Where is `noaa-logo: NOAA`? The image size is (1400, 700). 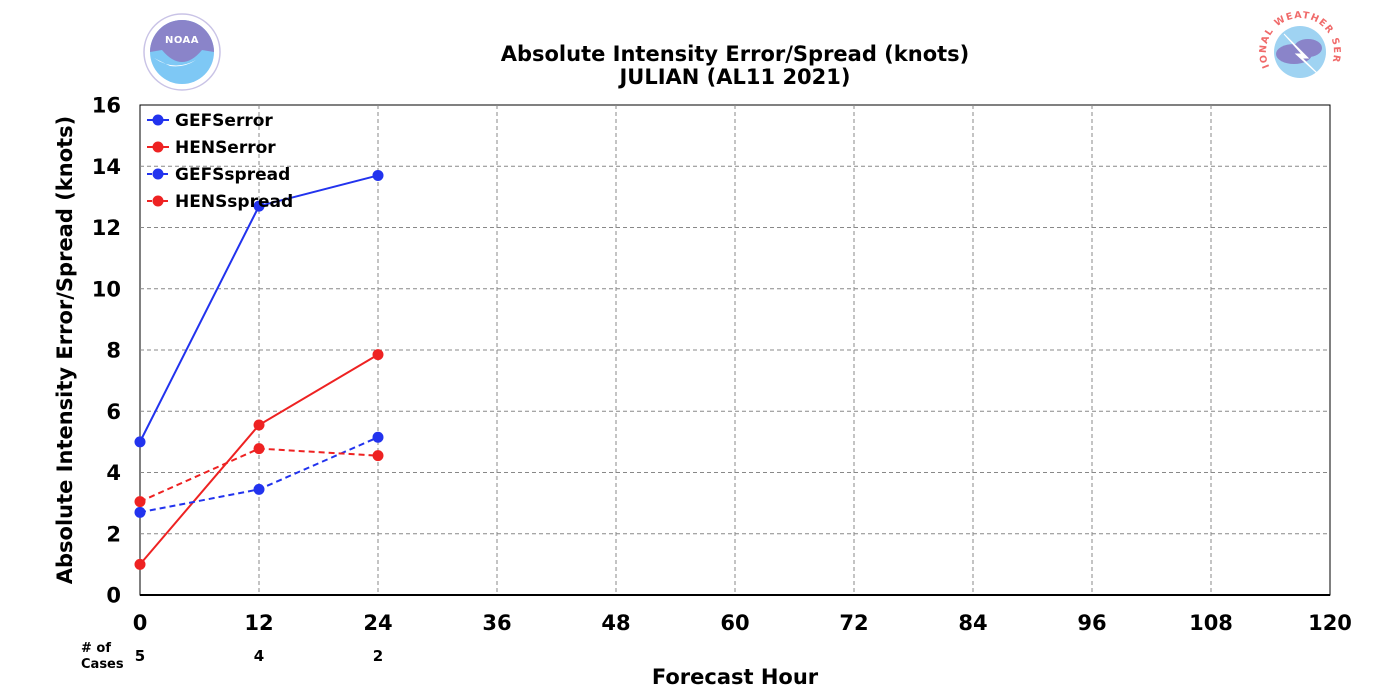 noaa-logo: NOAA is located at coordinates (182, 52).